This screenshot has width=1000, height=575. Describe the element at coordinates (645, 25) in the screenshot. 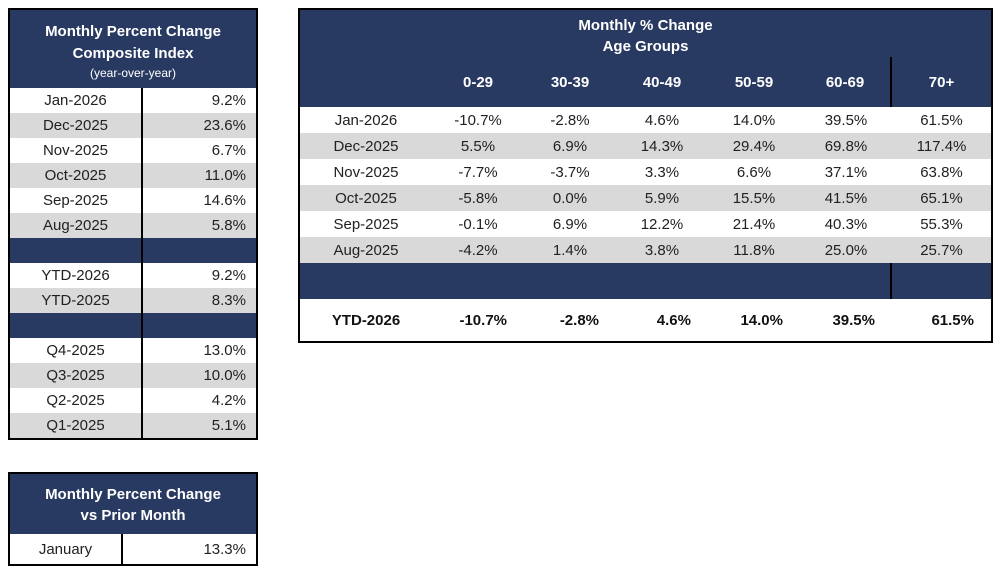

I see `age-table-title-line1: Monthly % Change` at that location.